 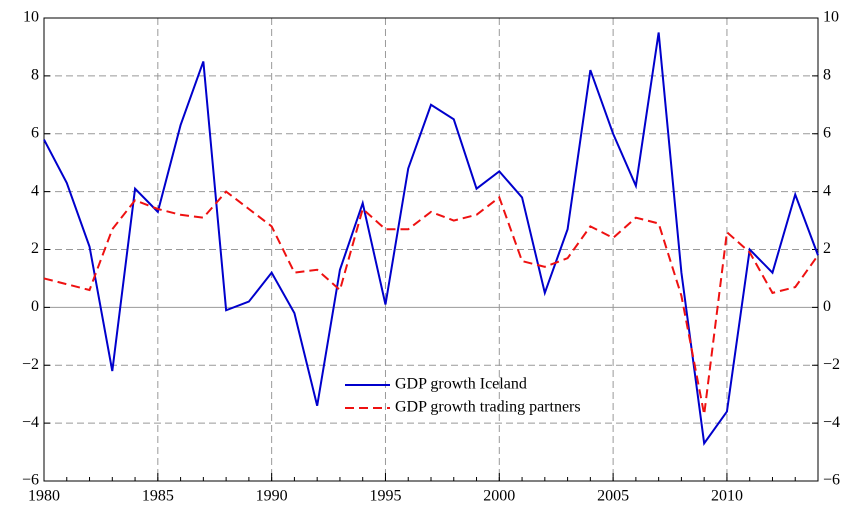 I want to click on y2-tick-label: 4, so click(x=827, y=190).